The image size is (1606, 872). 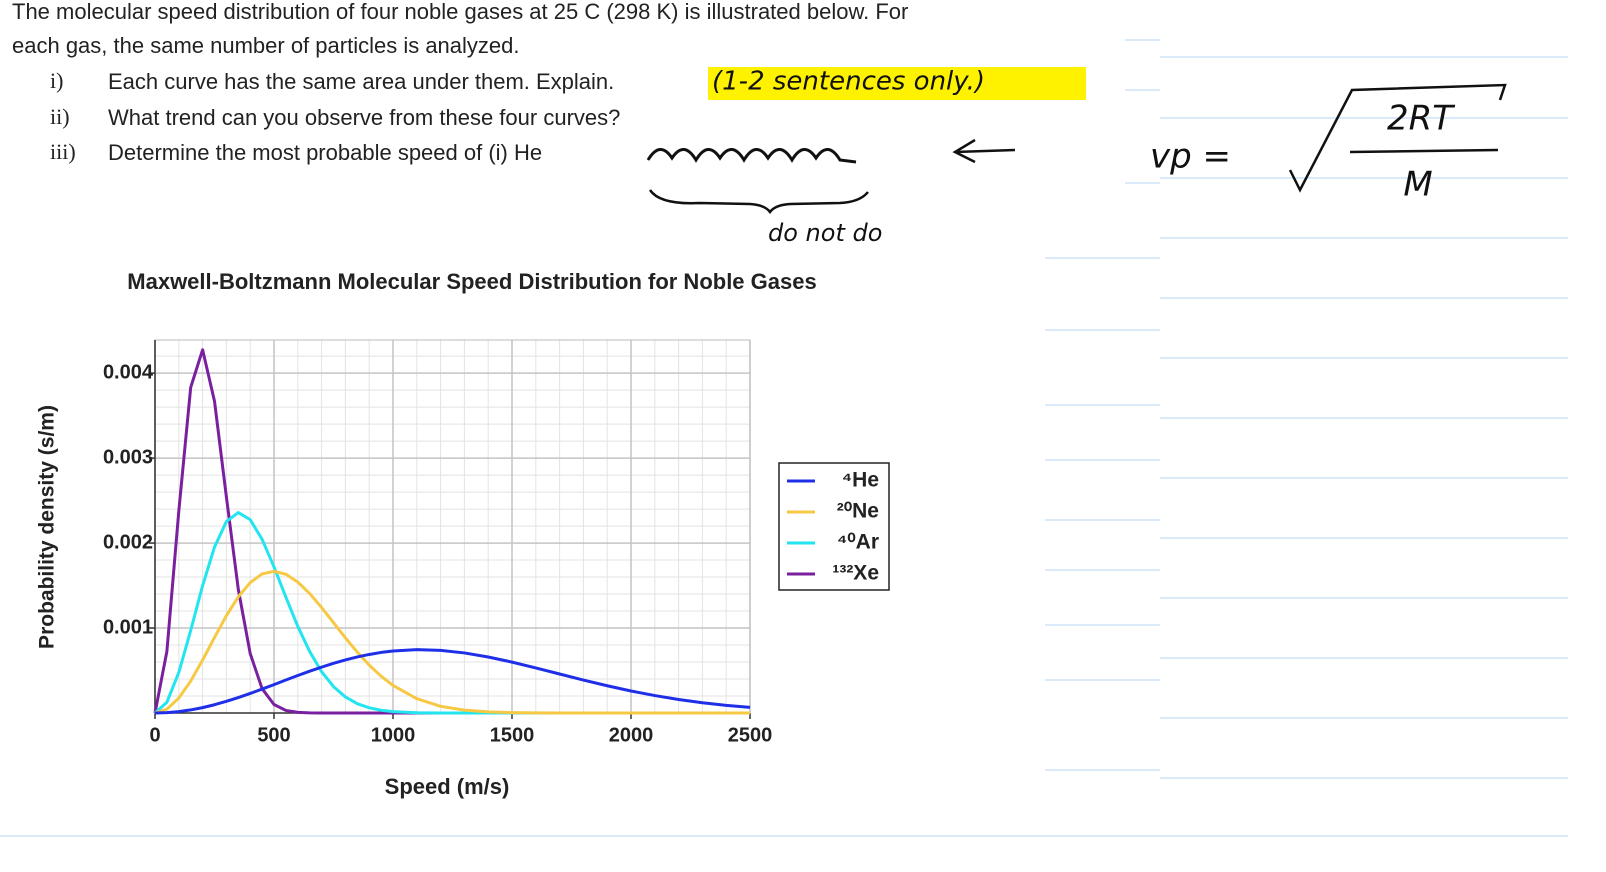 I want to click on y-axis-label: Probability density (s/m), so click(x=47, y=527).